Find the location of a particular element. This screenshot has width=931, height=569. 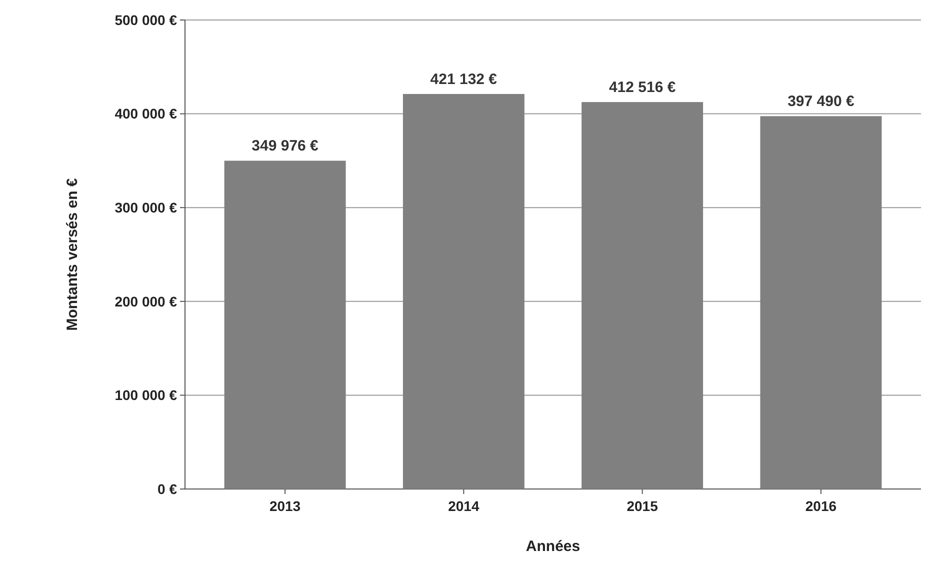

x-tick-label: 2016 is located at coordinates (821, 506).